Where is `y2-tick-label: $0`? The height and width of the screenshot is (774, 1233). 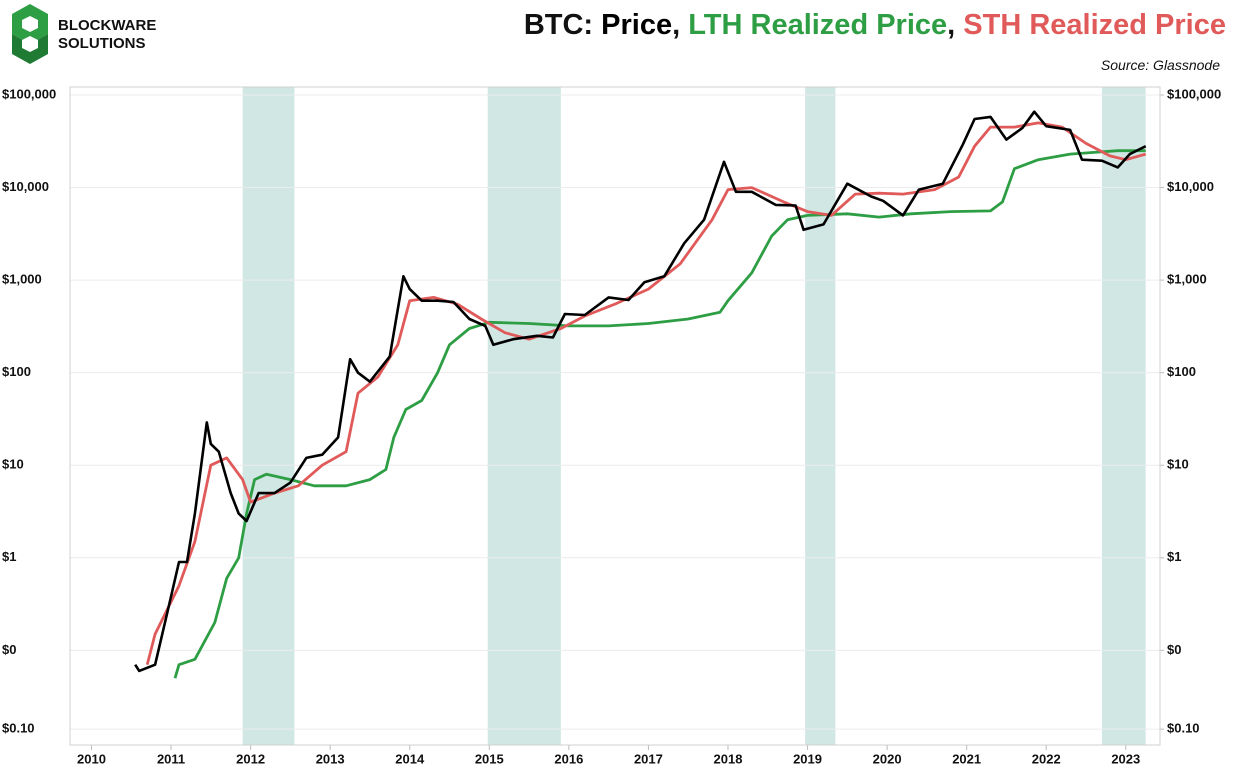
y2-tick-label: $0 is located at coordinates (1174, 649).